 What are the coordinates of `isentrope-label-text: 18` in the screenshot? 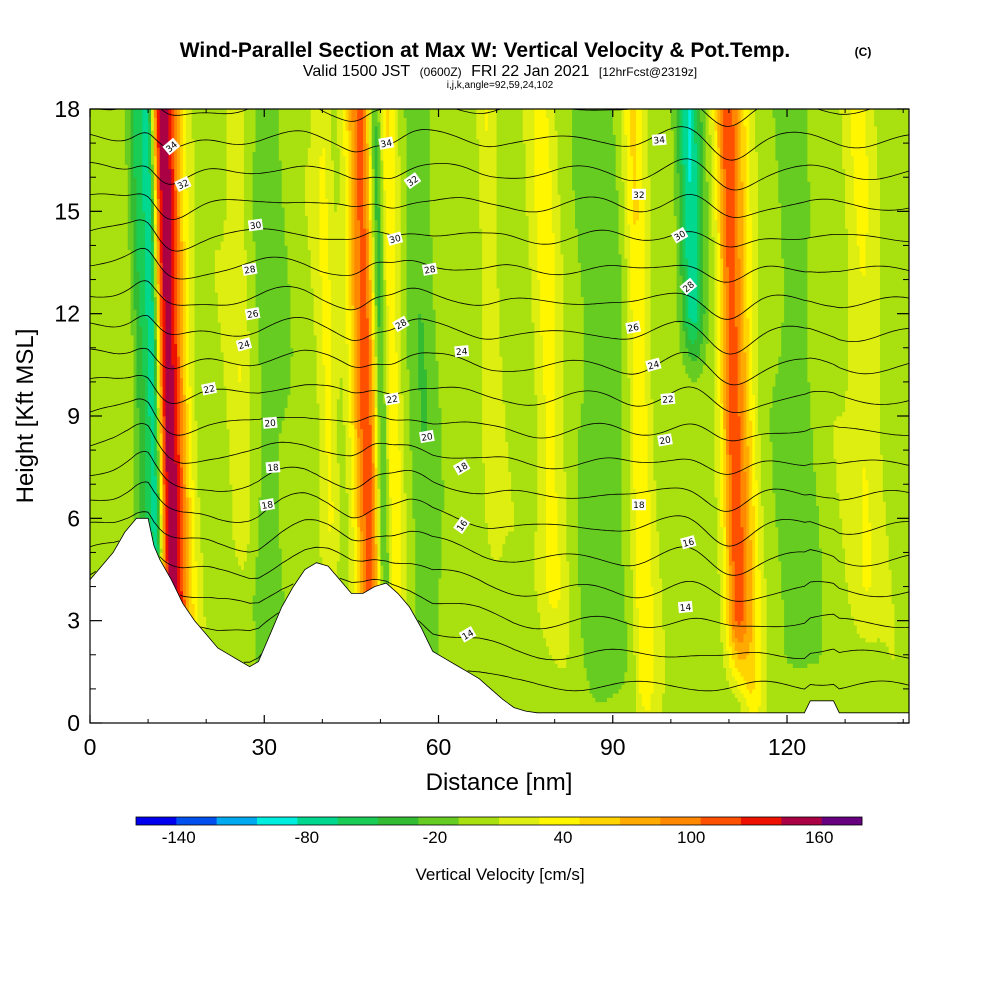 It's located at (639, 506).